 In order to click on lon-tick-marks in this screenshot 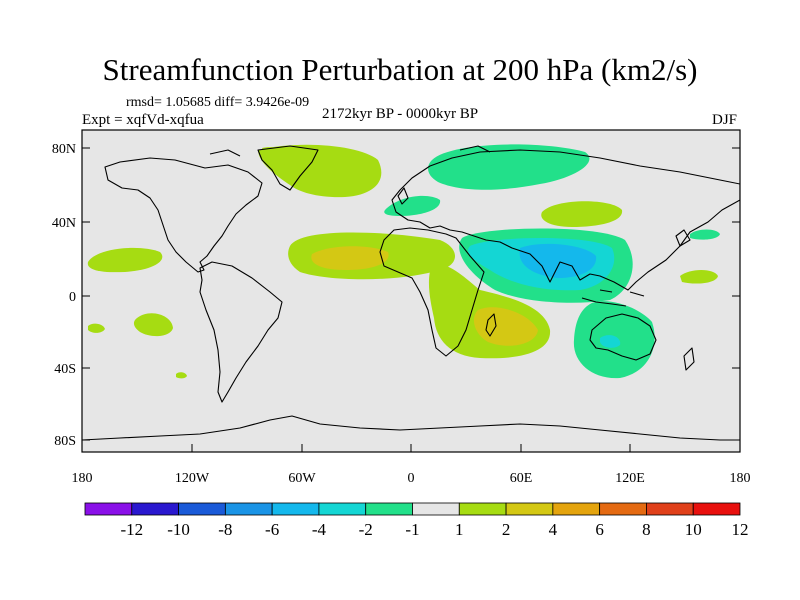, I will do `click(411, 448)`.